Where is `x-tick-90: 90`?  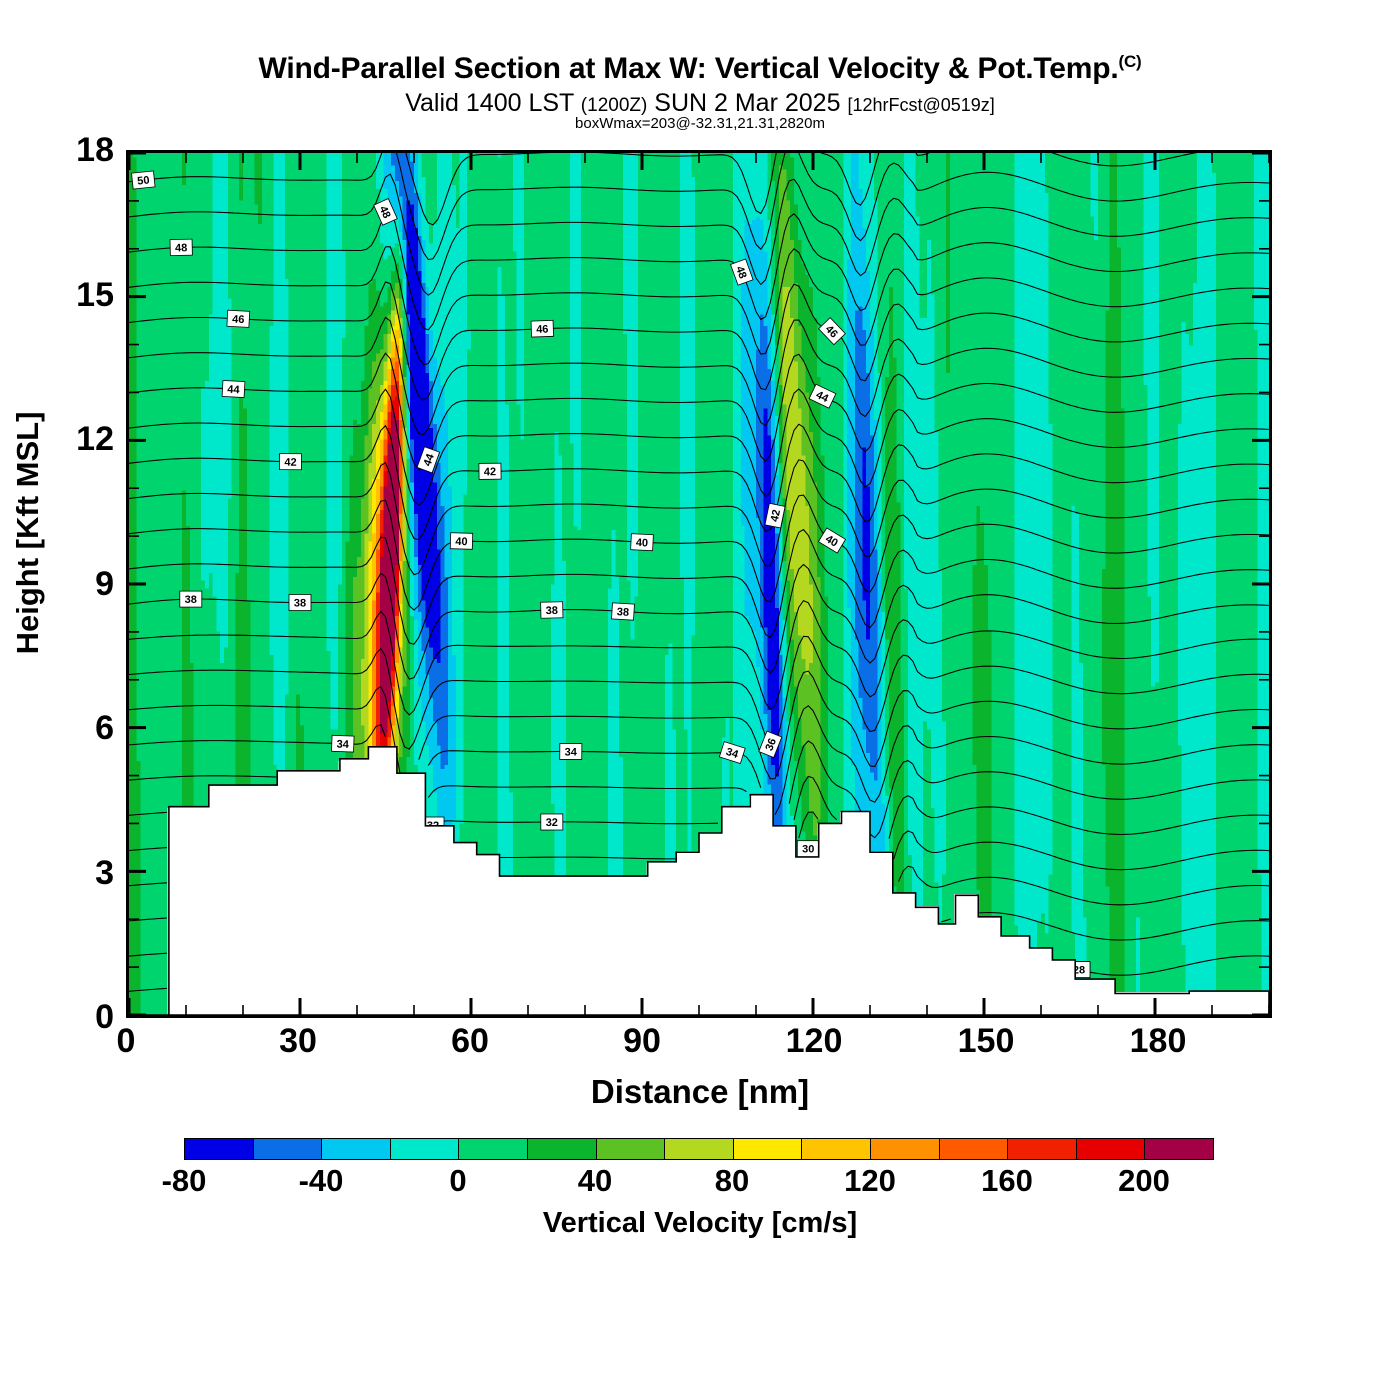
x-tick-90: 90 is located at coordinates (642, 1041).